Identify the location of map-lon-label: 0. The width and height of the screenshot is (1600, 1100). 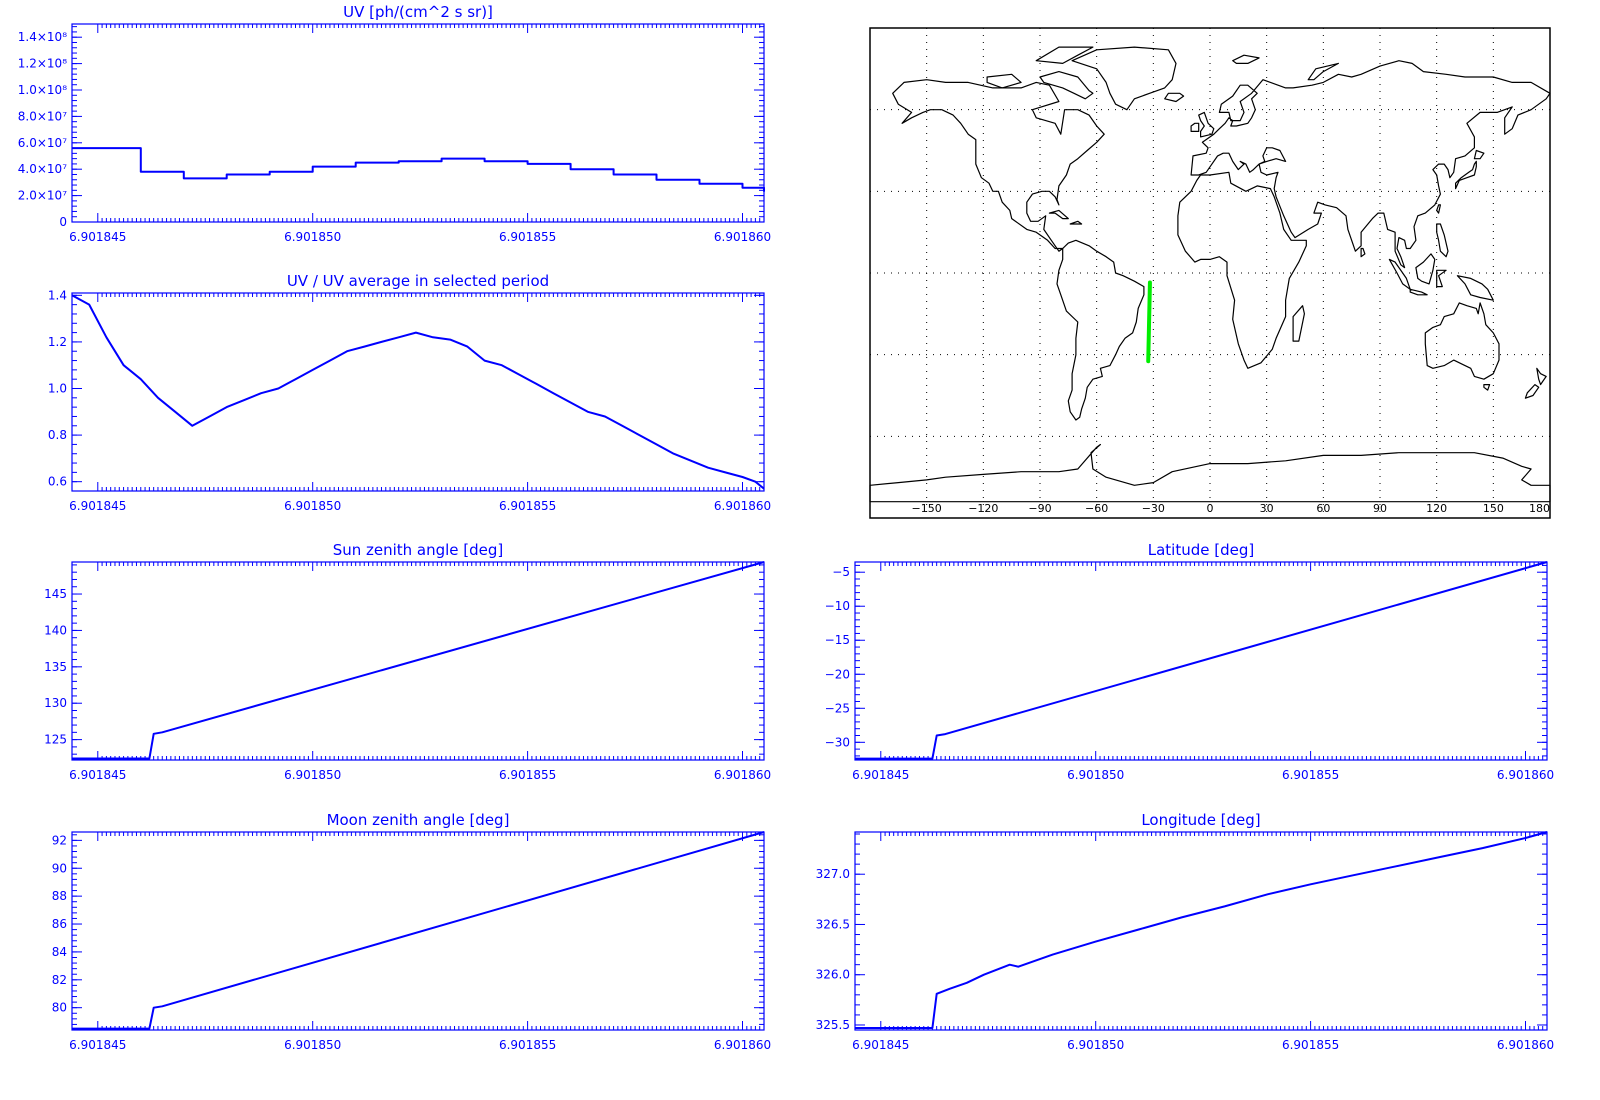
(1210, 508).